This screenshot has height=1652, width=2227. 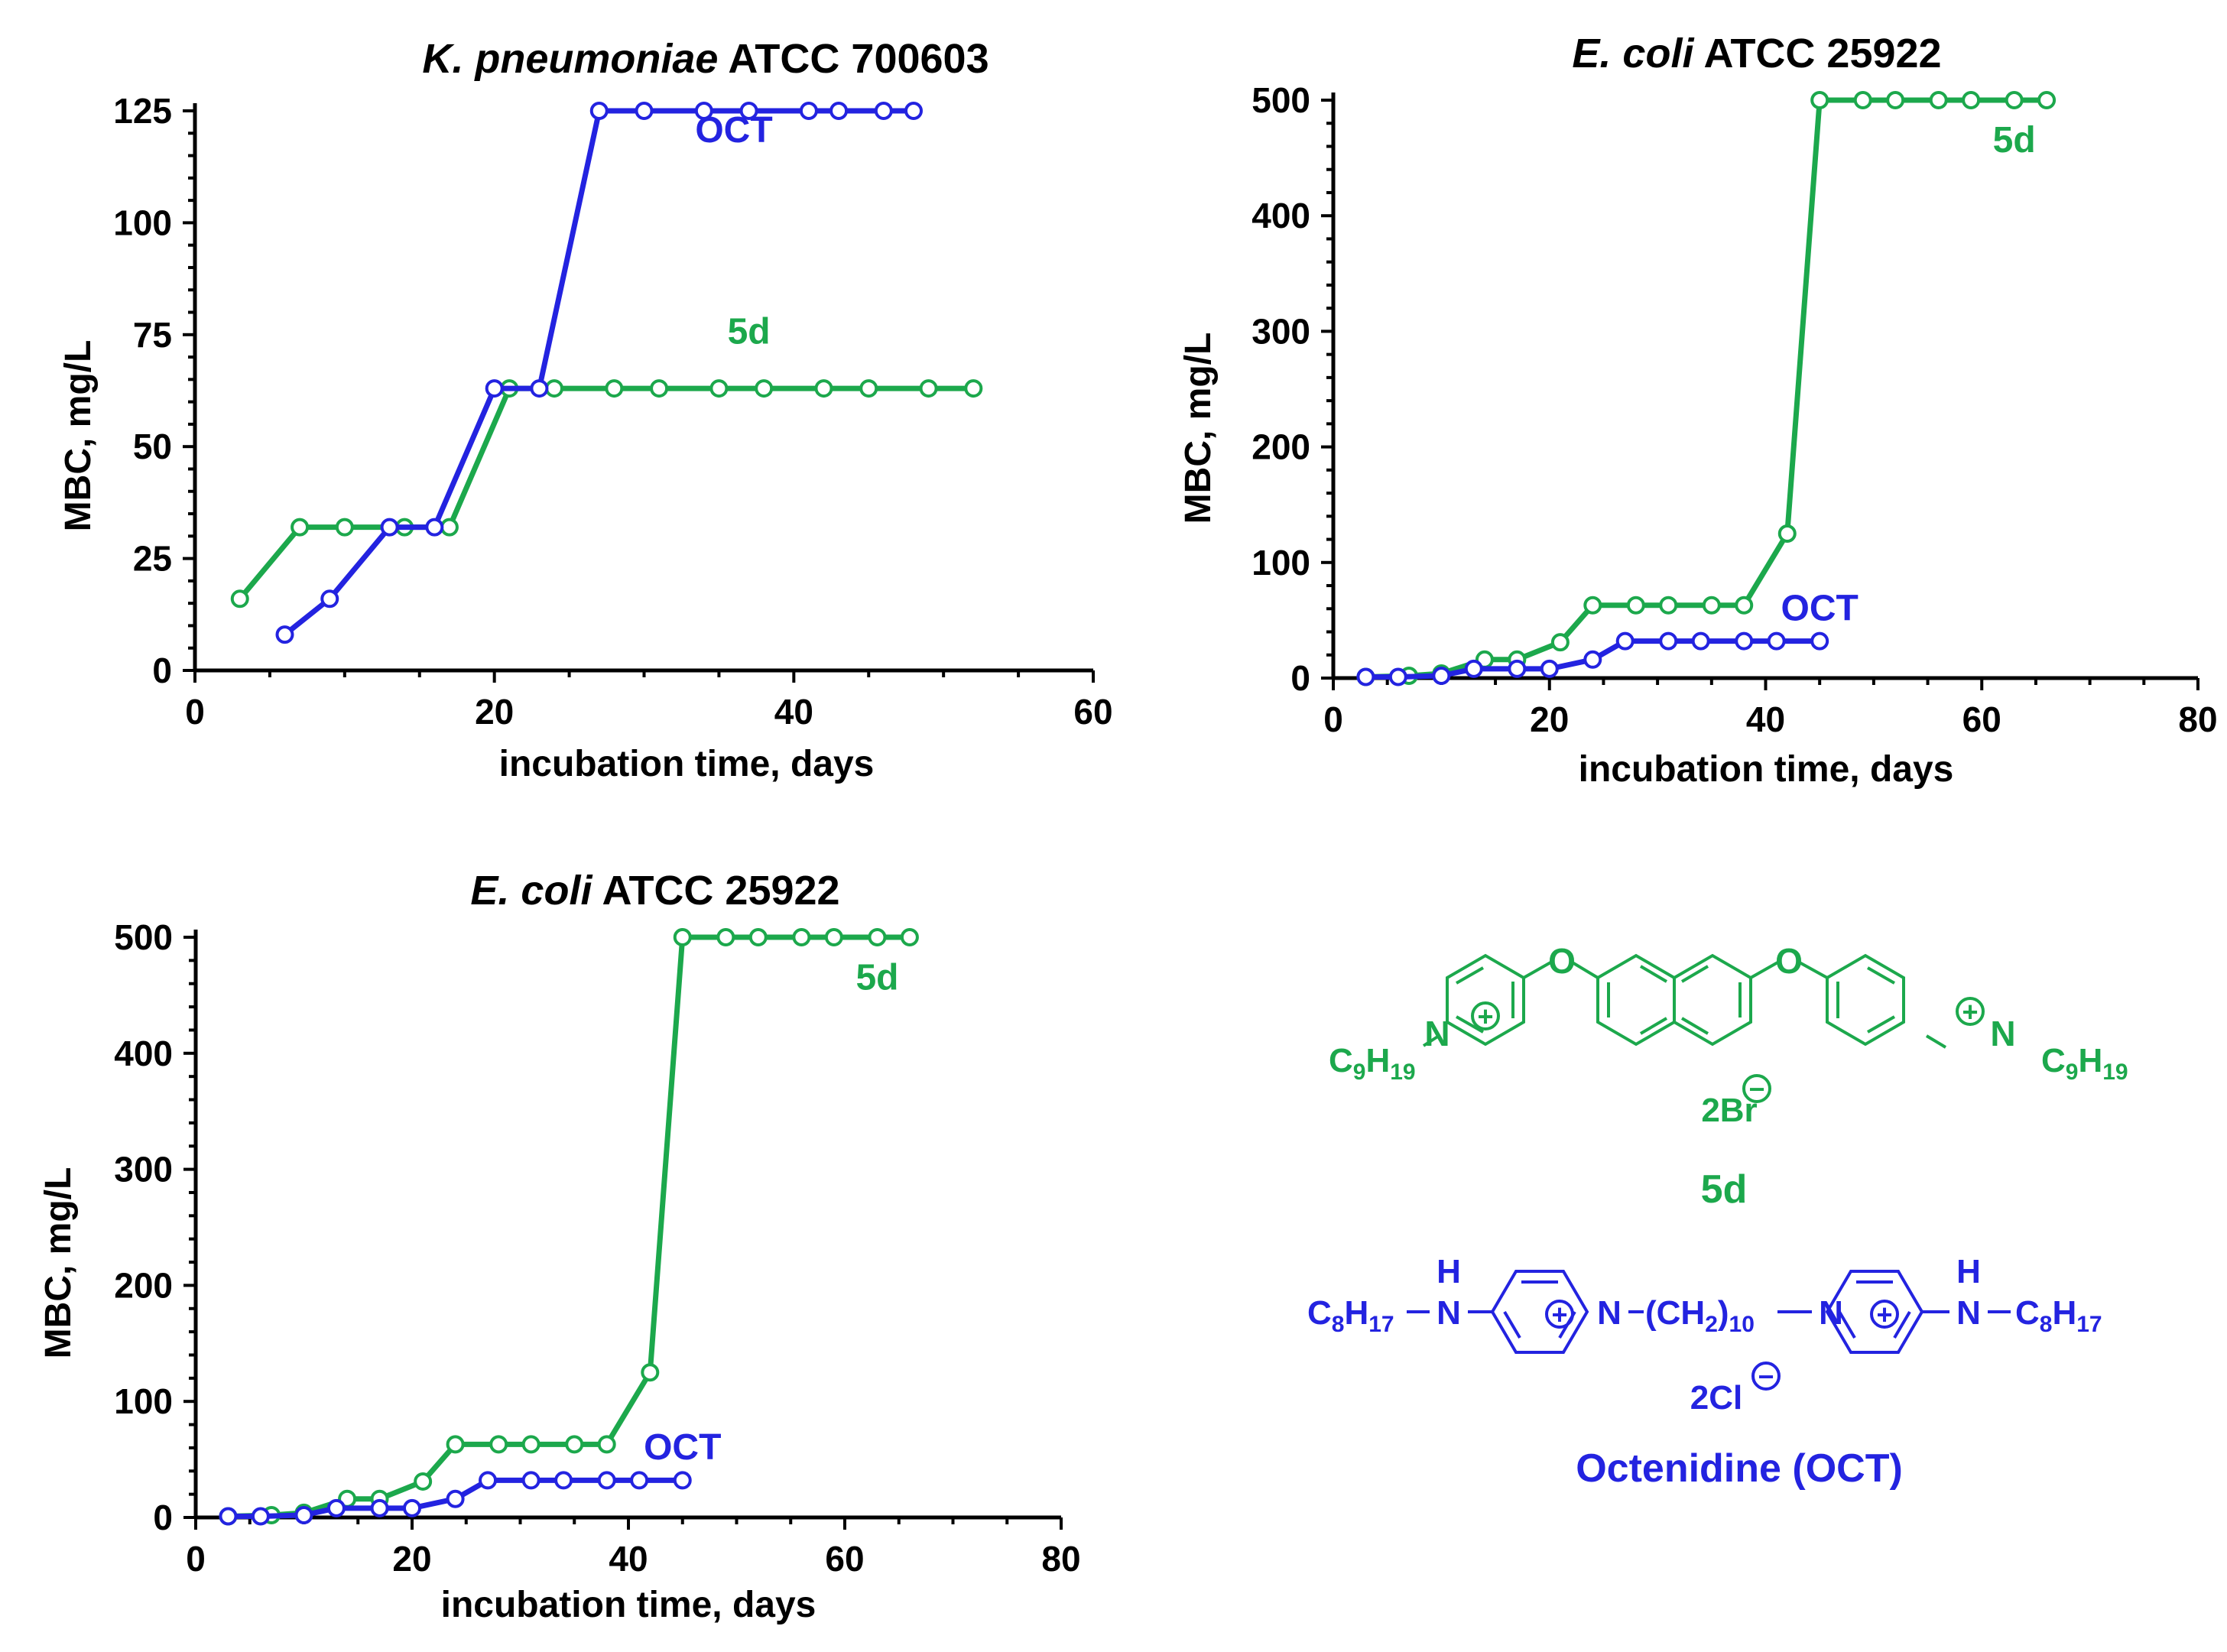 I want to click on structure-octenidine, so click(x=1709, y=1330).